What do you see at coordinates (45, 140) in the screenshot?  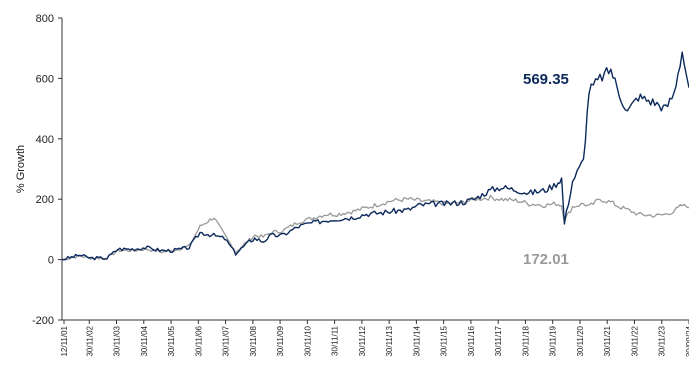 I see `y-tick-label: 400` at bounding box center [45, 140].